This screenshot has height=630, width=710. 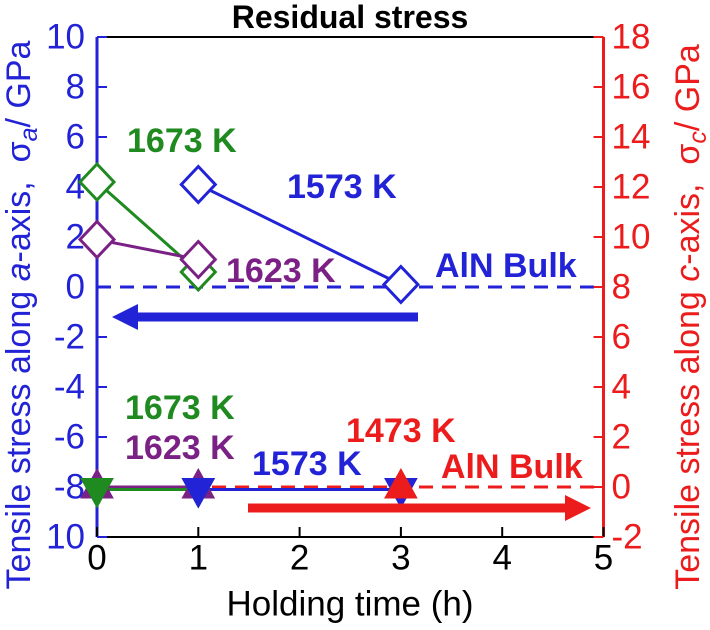 I want to click on y-right-tick-label: 2, so click(x=621, y=437).